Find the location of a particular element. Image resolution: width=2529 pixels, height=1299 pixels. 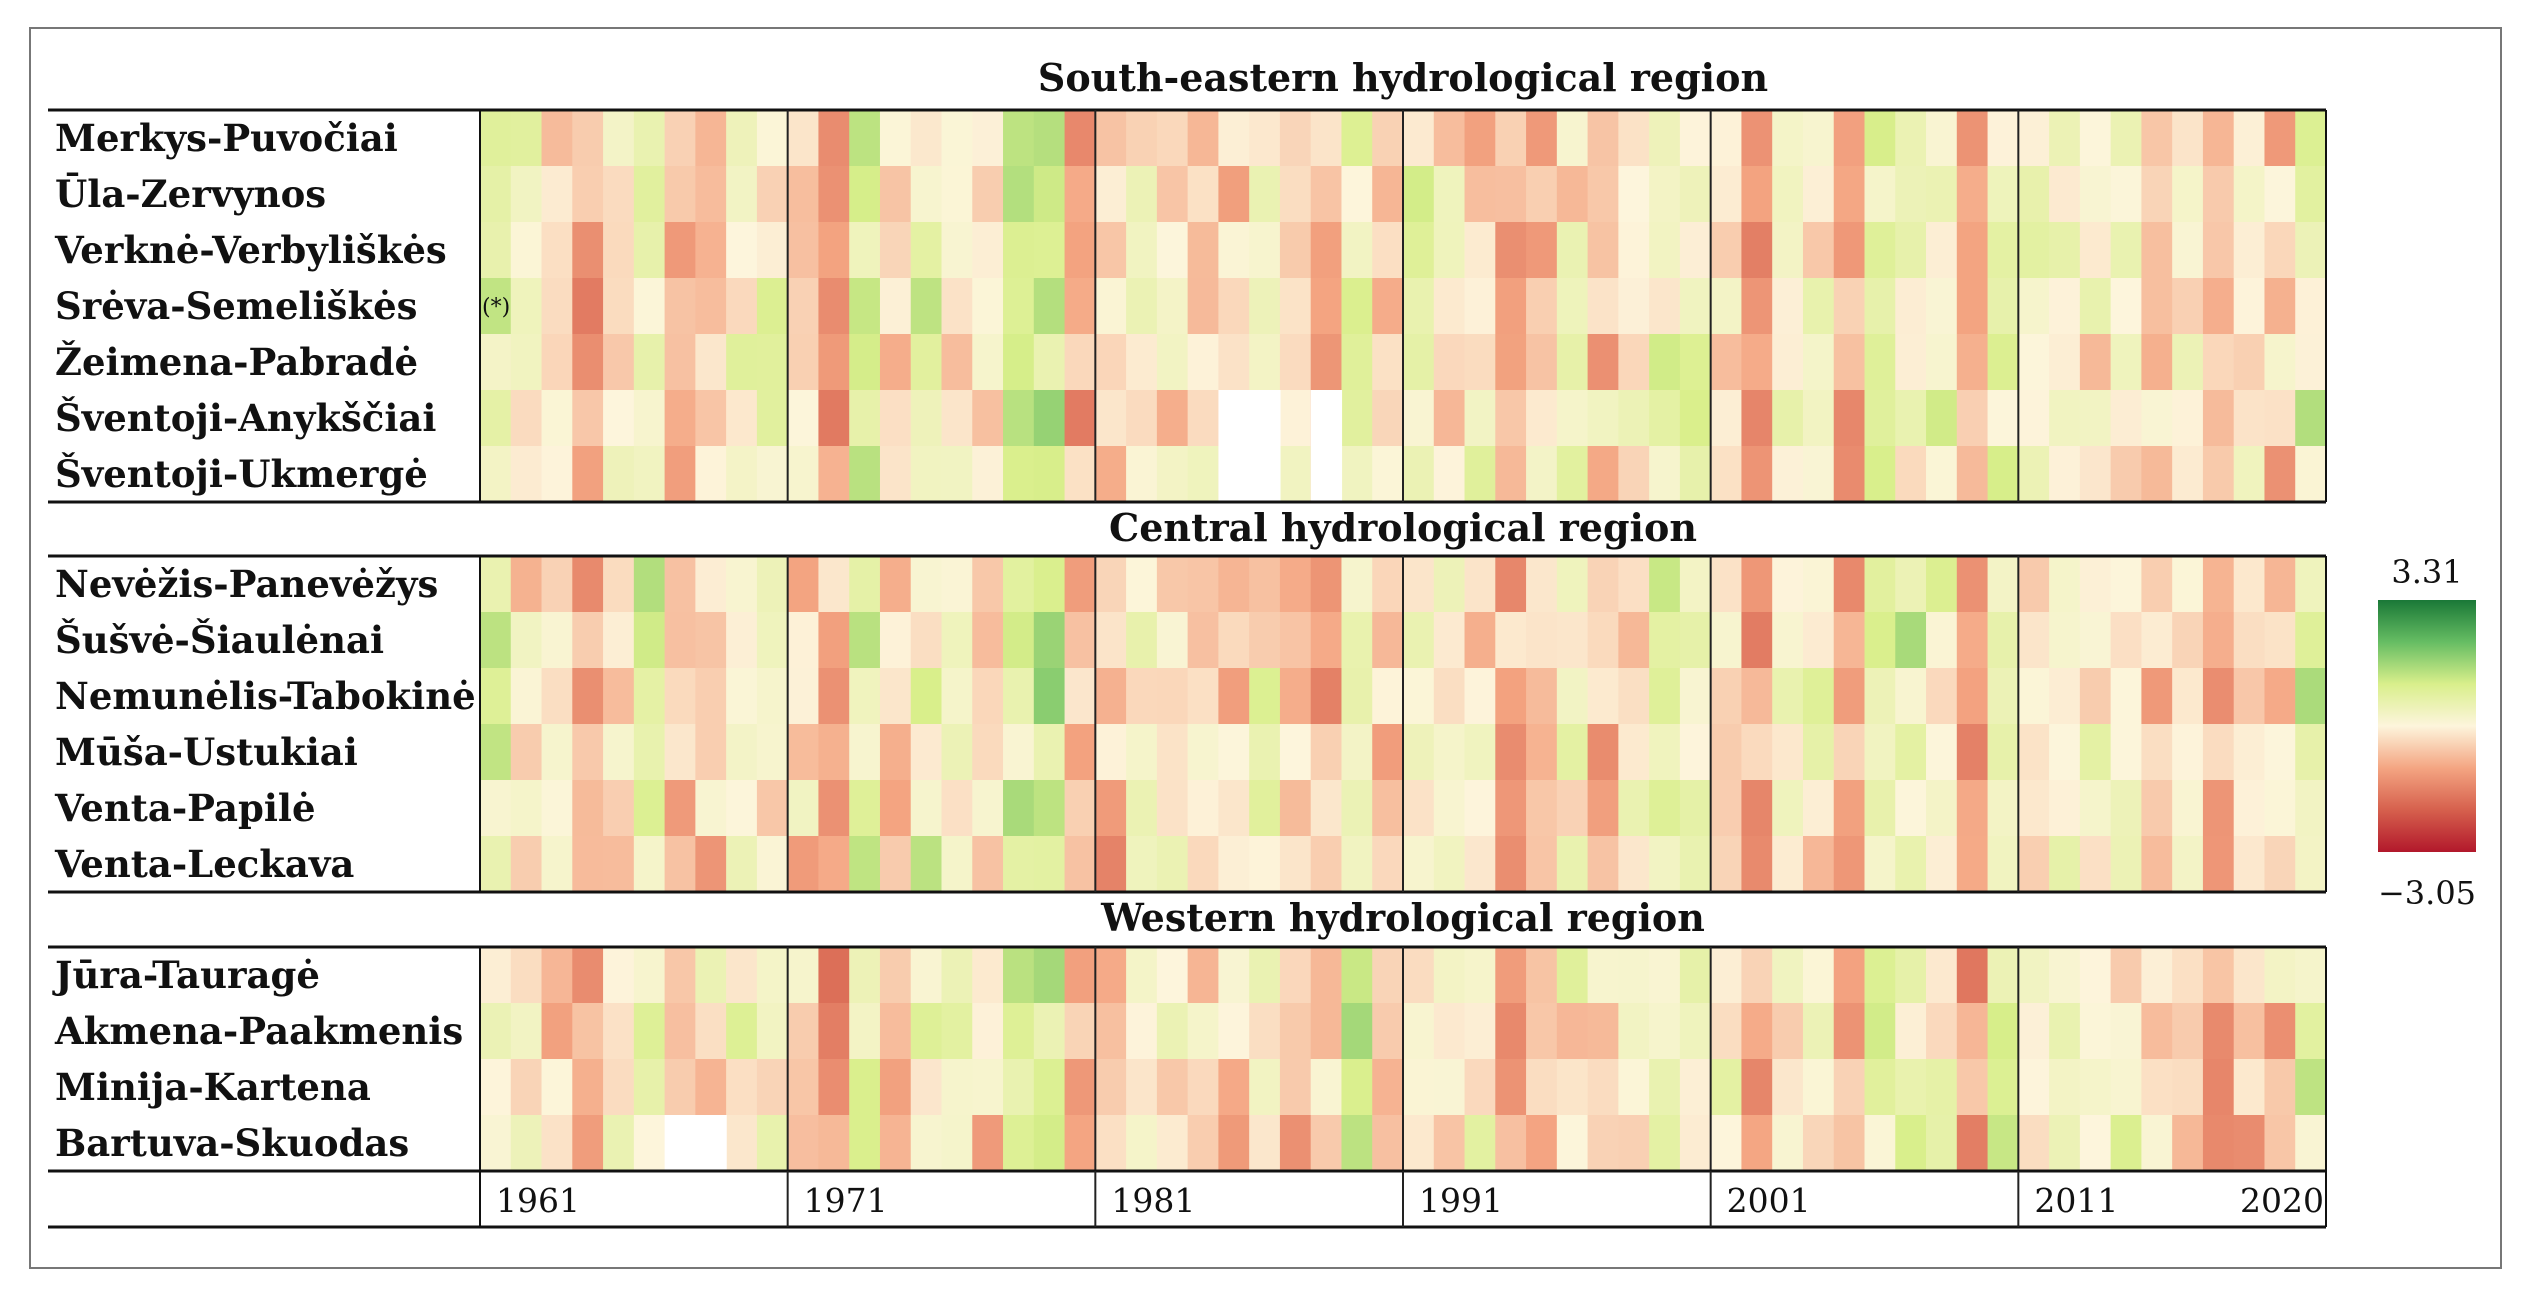

station-label: Merkys-Puvočiai is located at coordinates (226, 138).